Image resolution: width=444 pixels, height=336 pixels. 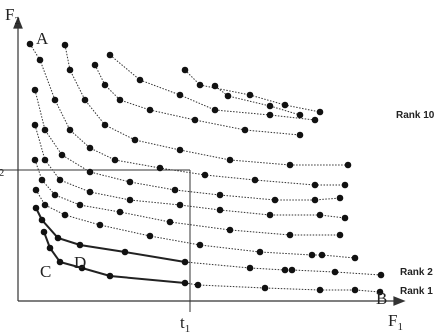 What do you see at coordinates (12, 16) in the screenshot?
I see `y-axis-label: F2` at bounding box center [12, 16].